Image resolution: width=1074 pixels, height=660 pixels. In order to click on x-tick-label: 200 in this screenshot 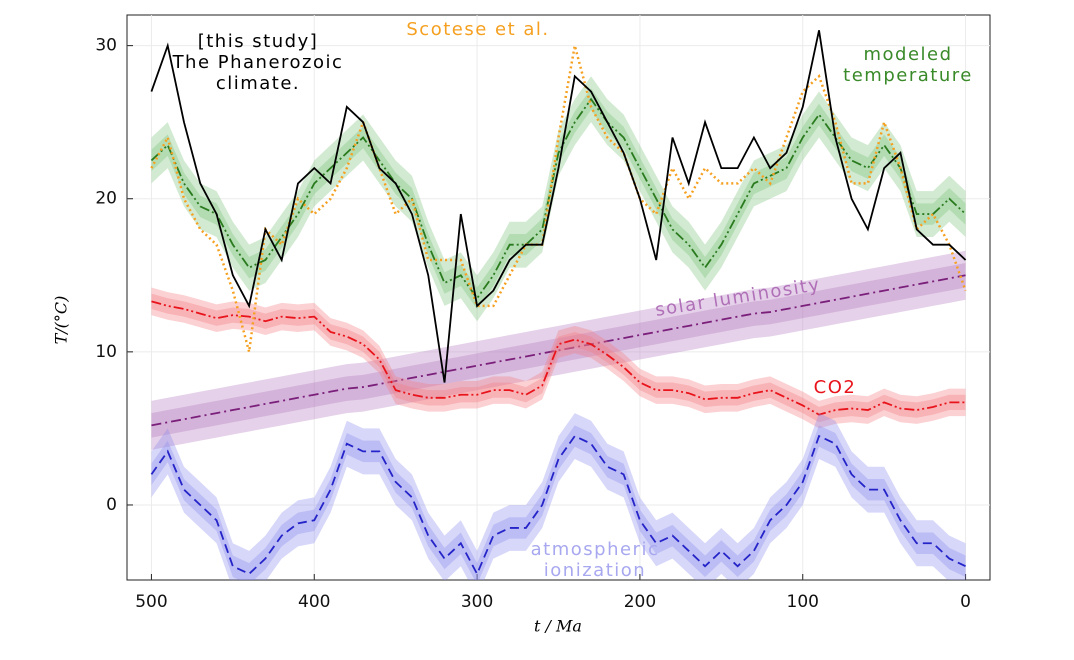, I will do `click(640, 602)`.